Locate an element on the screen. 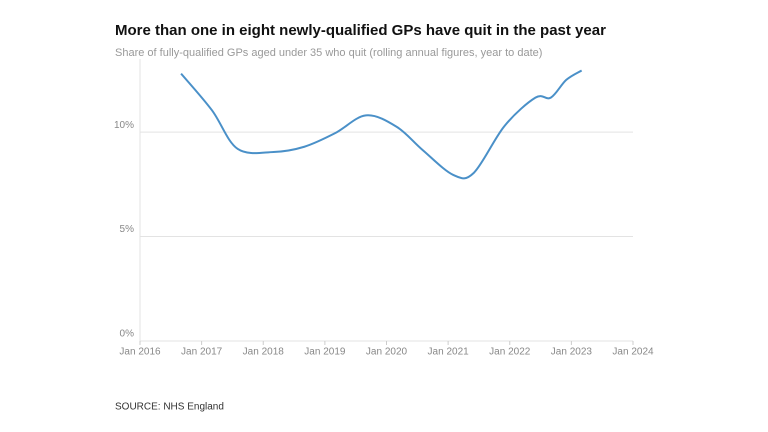 The width and height of the screenshot is (768, 432). x-tick-label: Jan 2024 is located at coordinates (633, 352).